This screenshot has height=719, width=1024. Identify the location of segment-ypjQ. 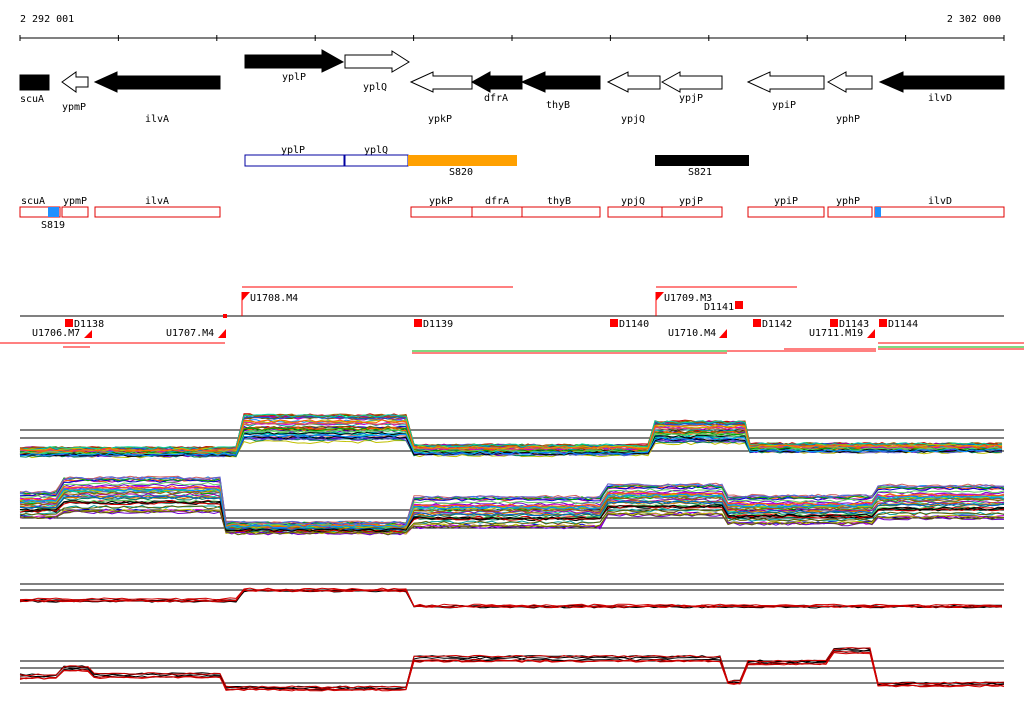
(635, 212).